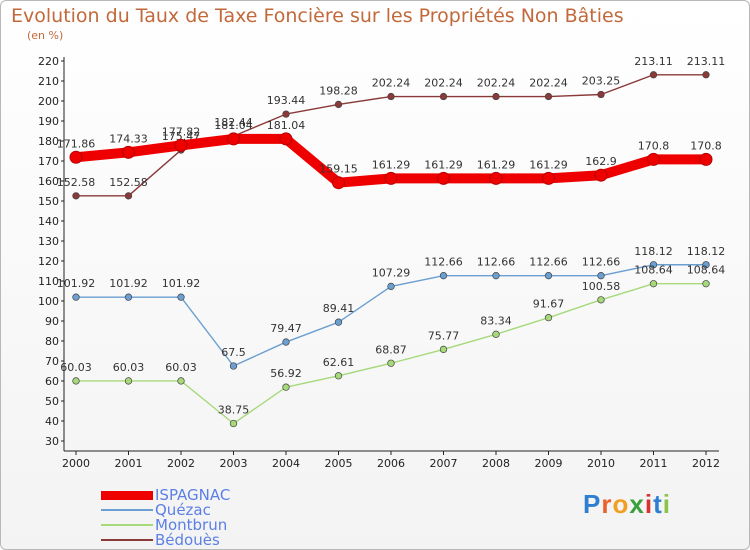 The height and width of the screenshot is (550, 750). What do you see at coordinates (233, 352) in the screenshot?
I see `data-label-quezac: 67.5` at bounding box center [233, 352].